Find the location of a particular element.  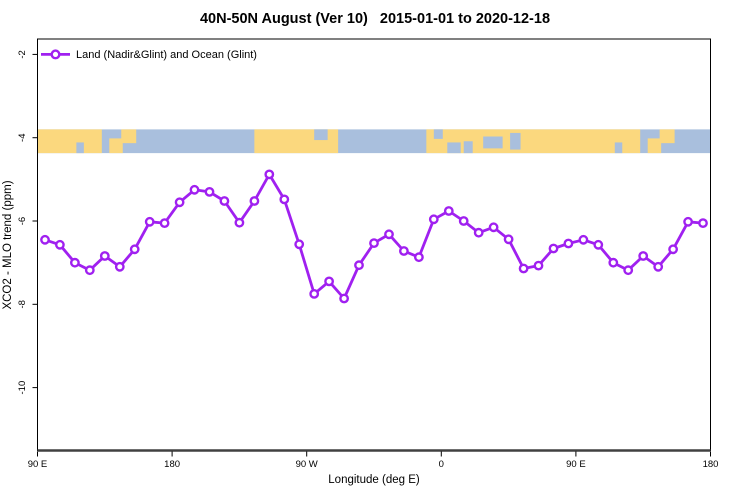

x-tick-label: 0 is located at coordinates (441, 464).